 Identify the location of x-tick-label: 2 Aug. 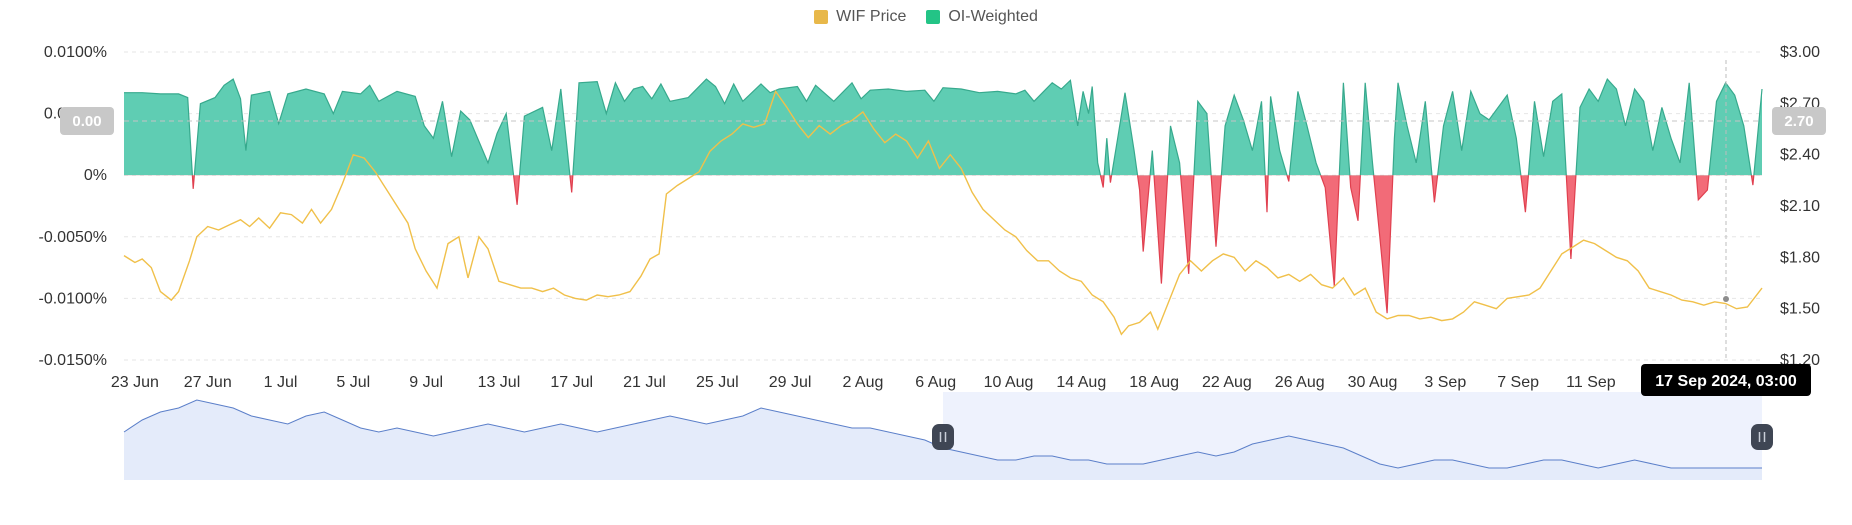
(862, 382).